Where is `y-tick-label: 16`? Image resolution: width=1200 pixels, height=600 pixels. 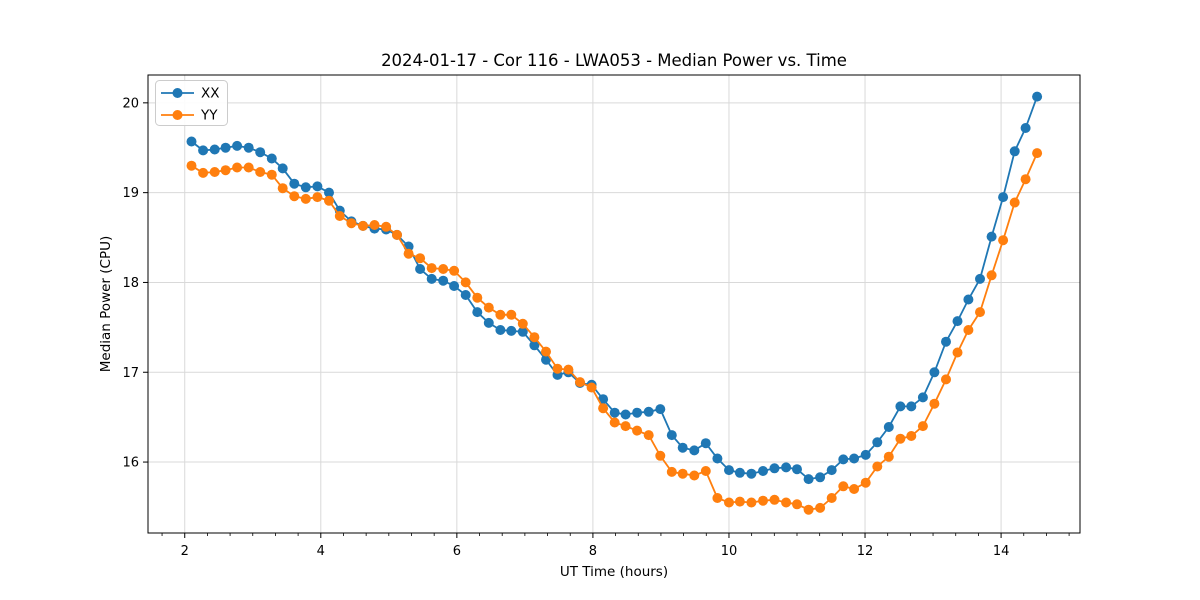 y-tick-label: 16 is located at coordinates (130, 463).